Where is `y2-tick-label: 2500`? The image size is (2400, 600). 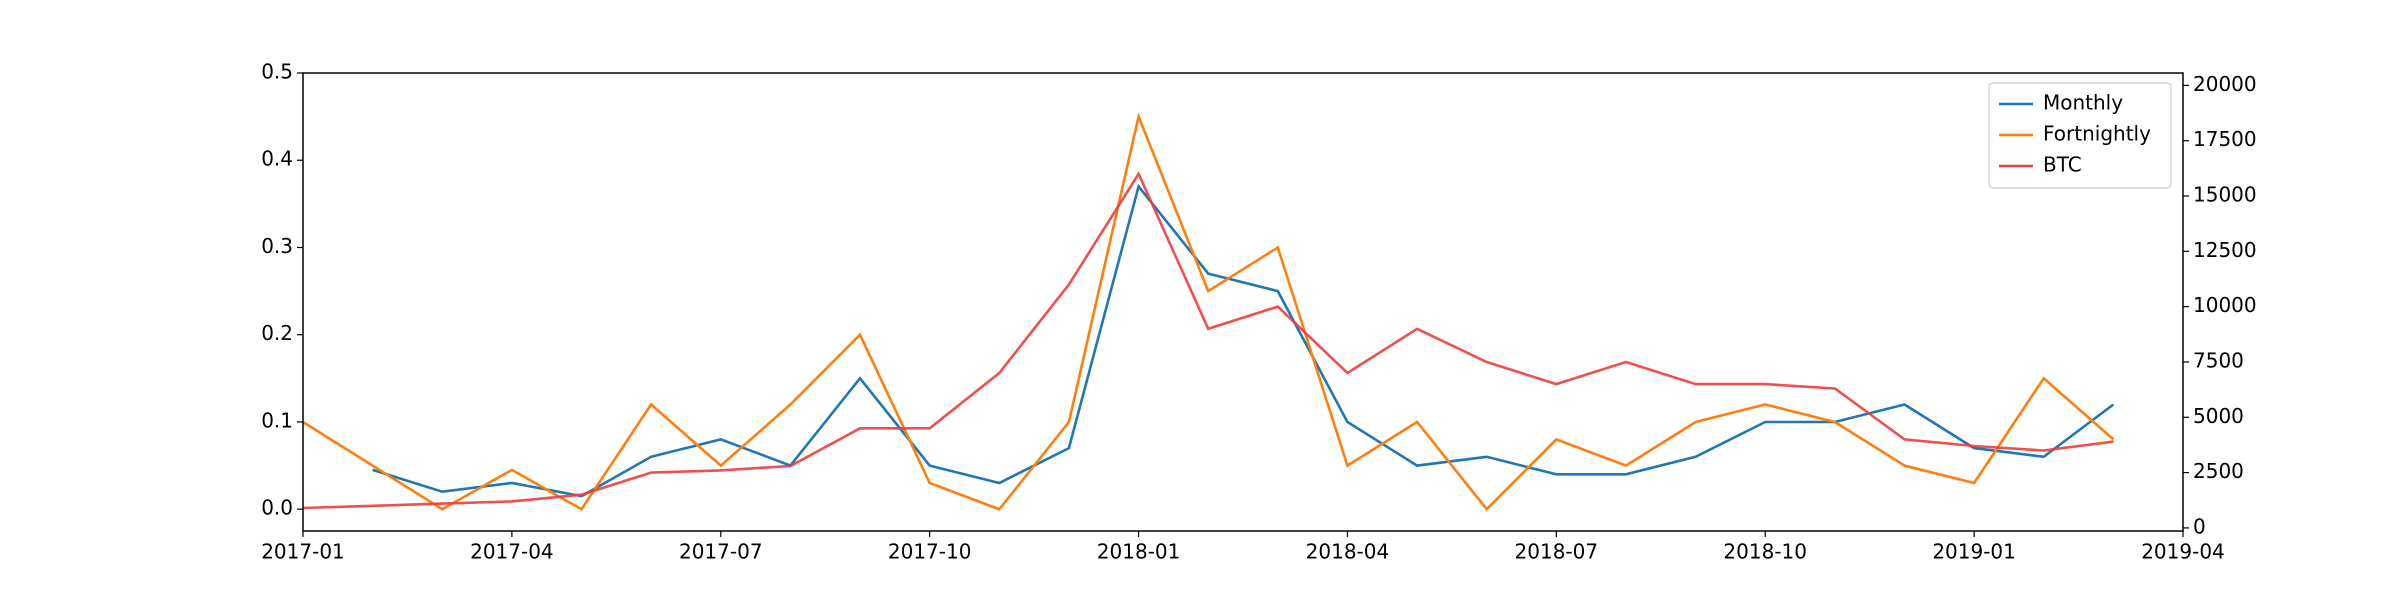
y2-tick-label: 2500 is located at coordinates (2218, 471).